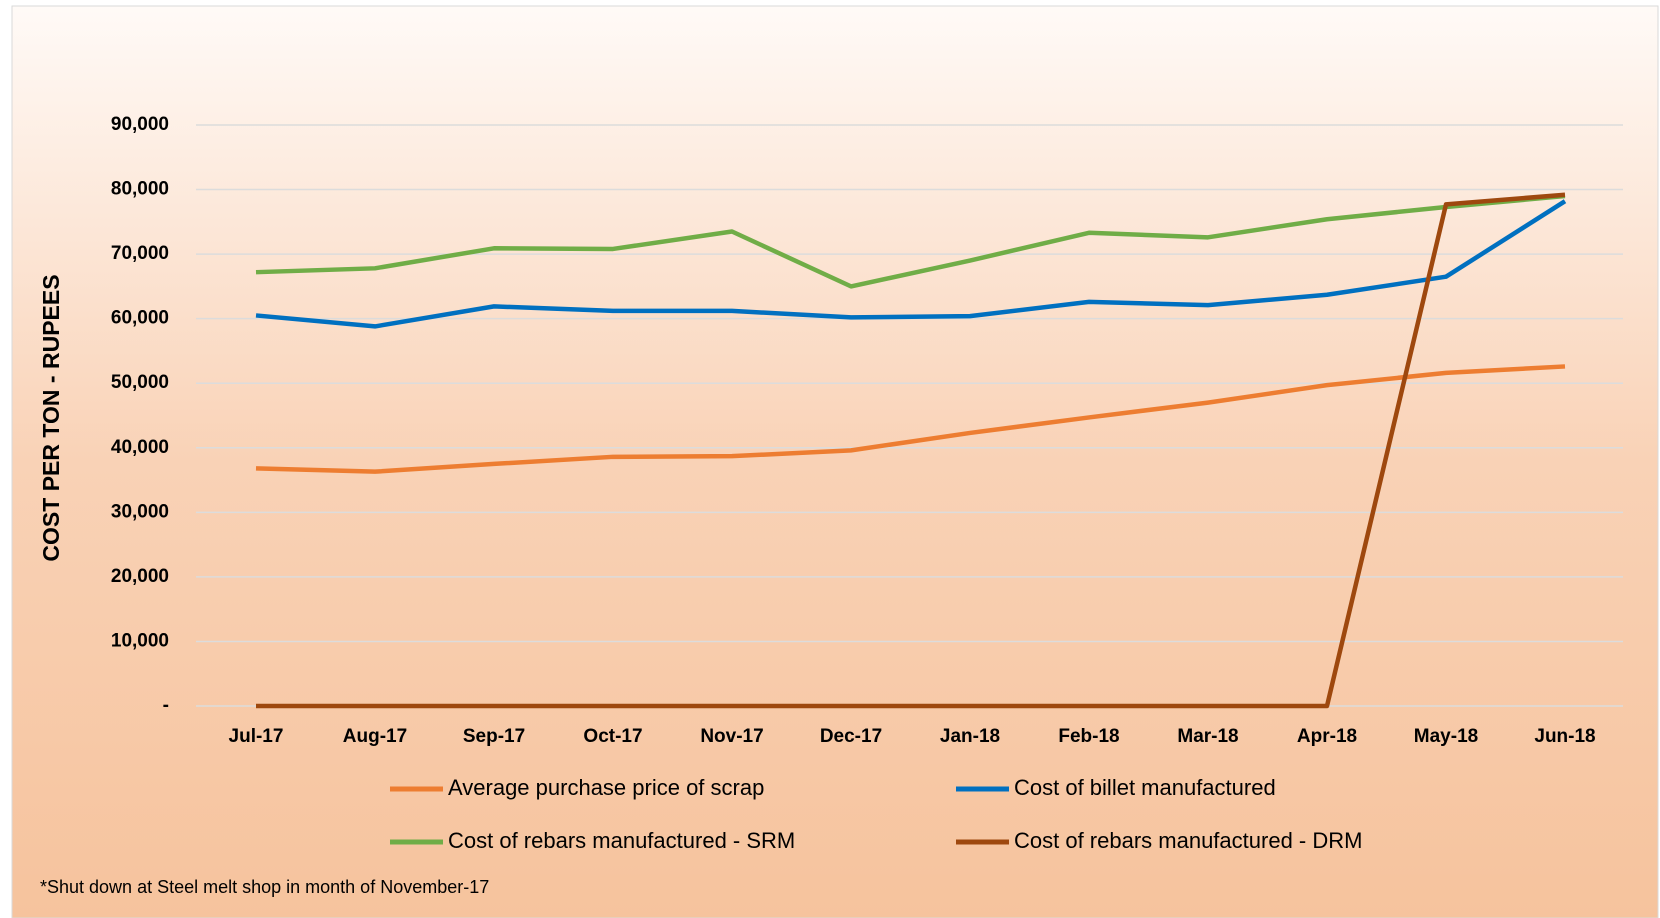 The image size is (1660, 918). What do you see at coordinates (140, 318) in the screenshot?
I see `y-tick-label: 60,000` at bounding box center [140, 318].